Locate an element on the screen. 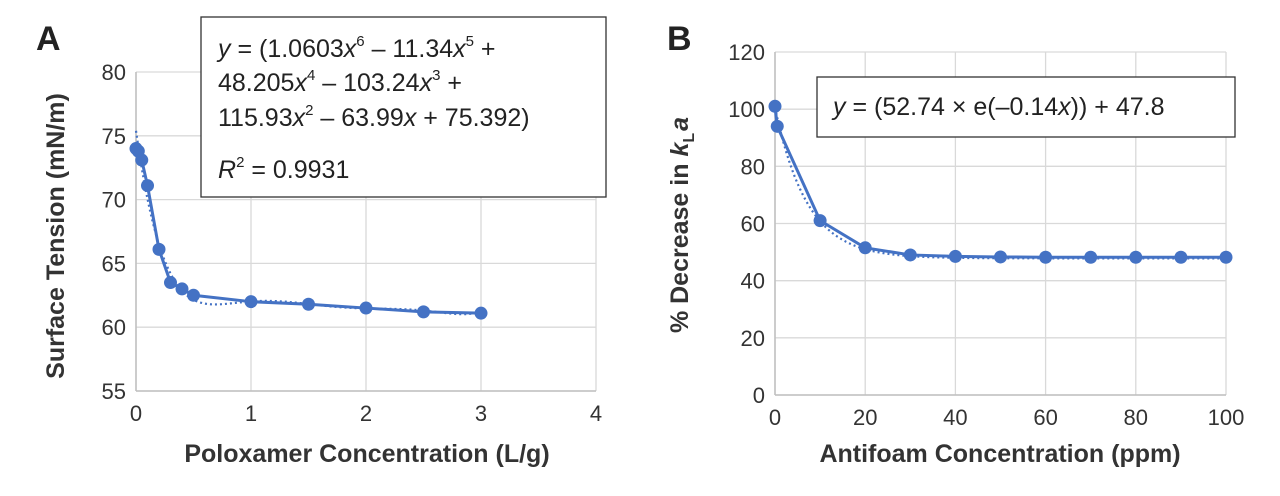  y-tick-label: 65 is located at coordinates (114, 263).